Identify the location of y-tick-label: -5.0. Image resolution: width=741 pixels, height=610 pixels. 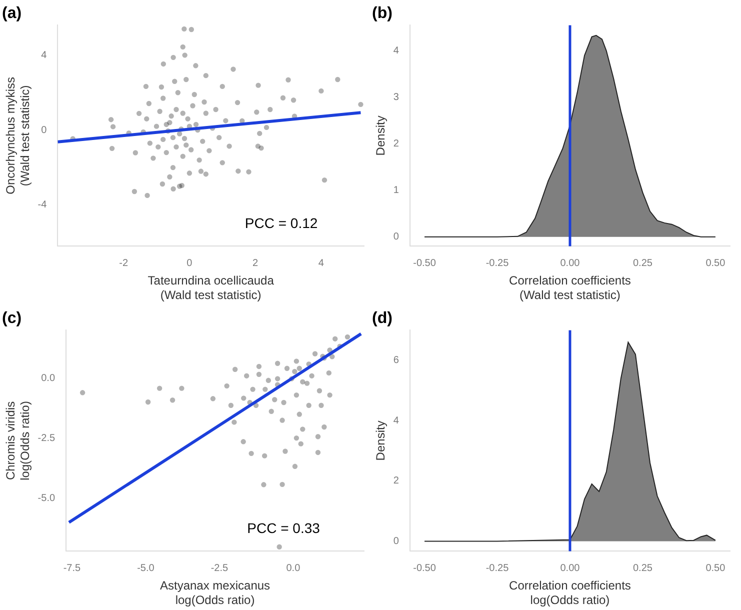
(47, 498).